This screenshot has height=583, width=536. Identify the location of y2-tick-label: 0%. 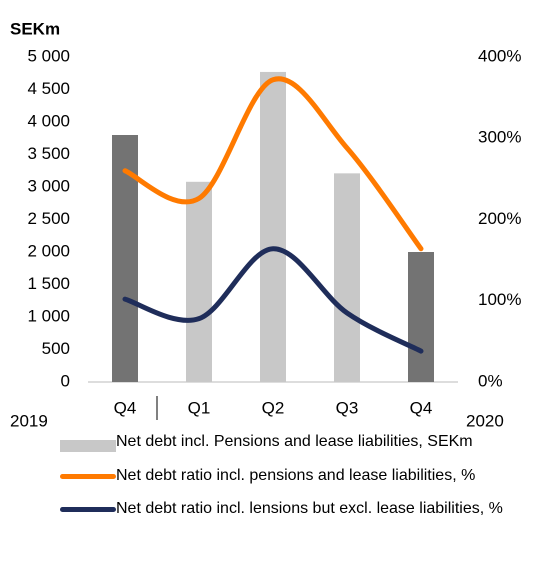
(490, 380).